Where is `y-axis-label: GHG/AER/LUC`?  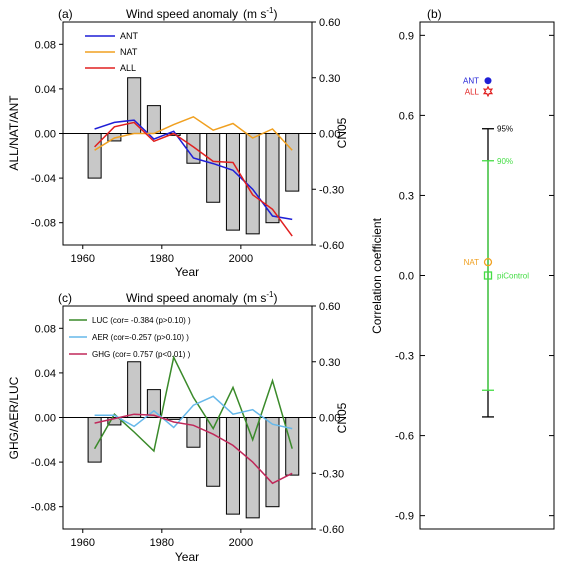
y-axis-label: GHG/AER/LUC is located at coordinates (14, 417).